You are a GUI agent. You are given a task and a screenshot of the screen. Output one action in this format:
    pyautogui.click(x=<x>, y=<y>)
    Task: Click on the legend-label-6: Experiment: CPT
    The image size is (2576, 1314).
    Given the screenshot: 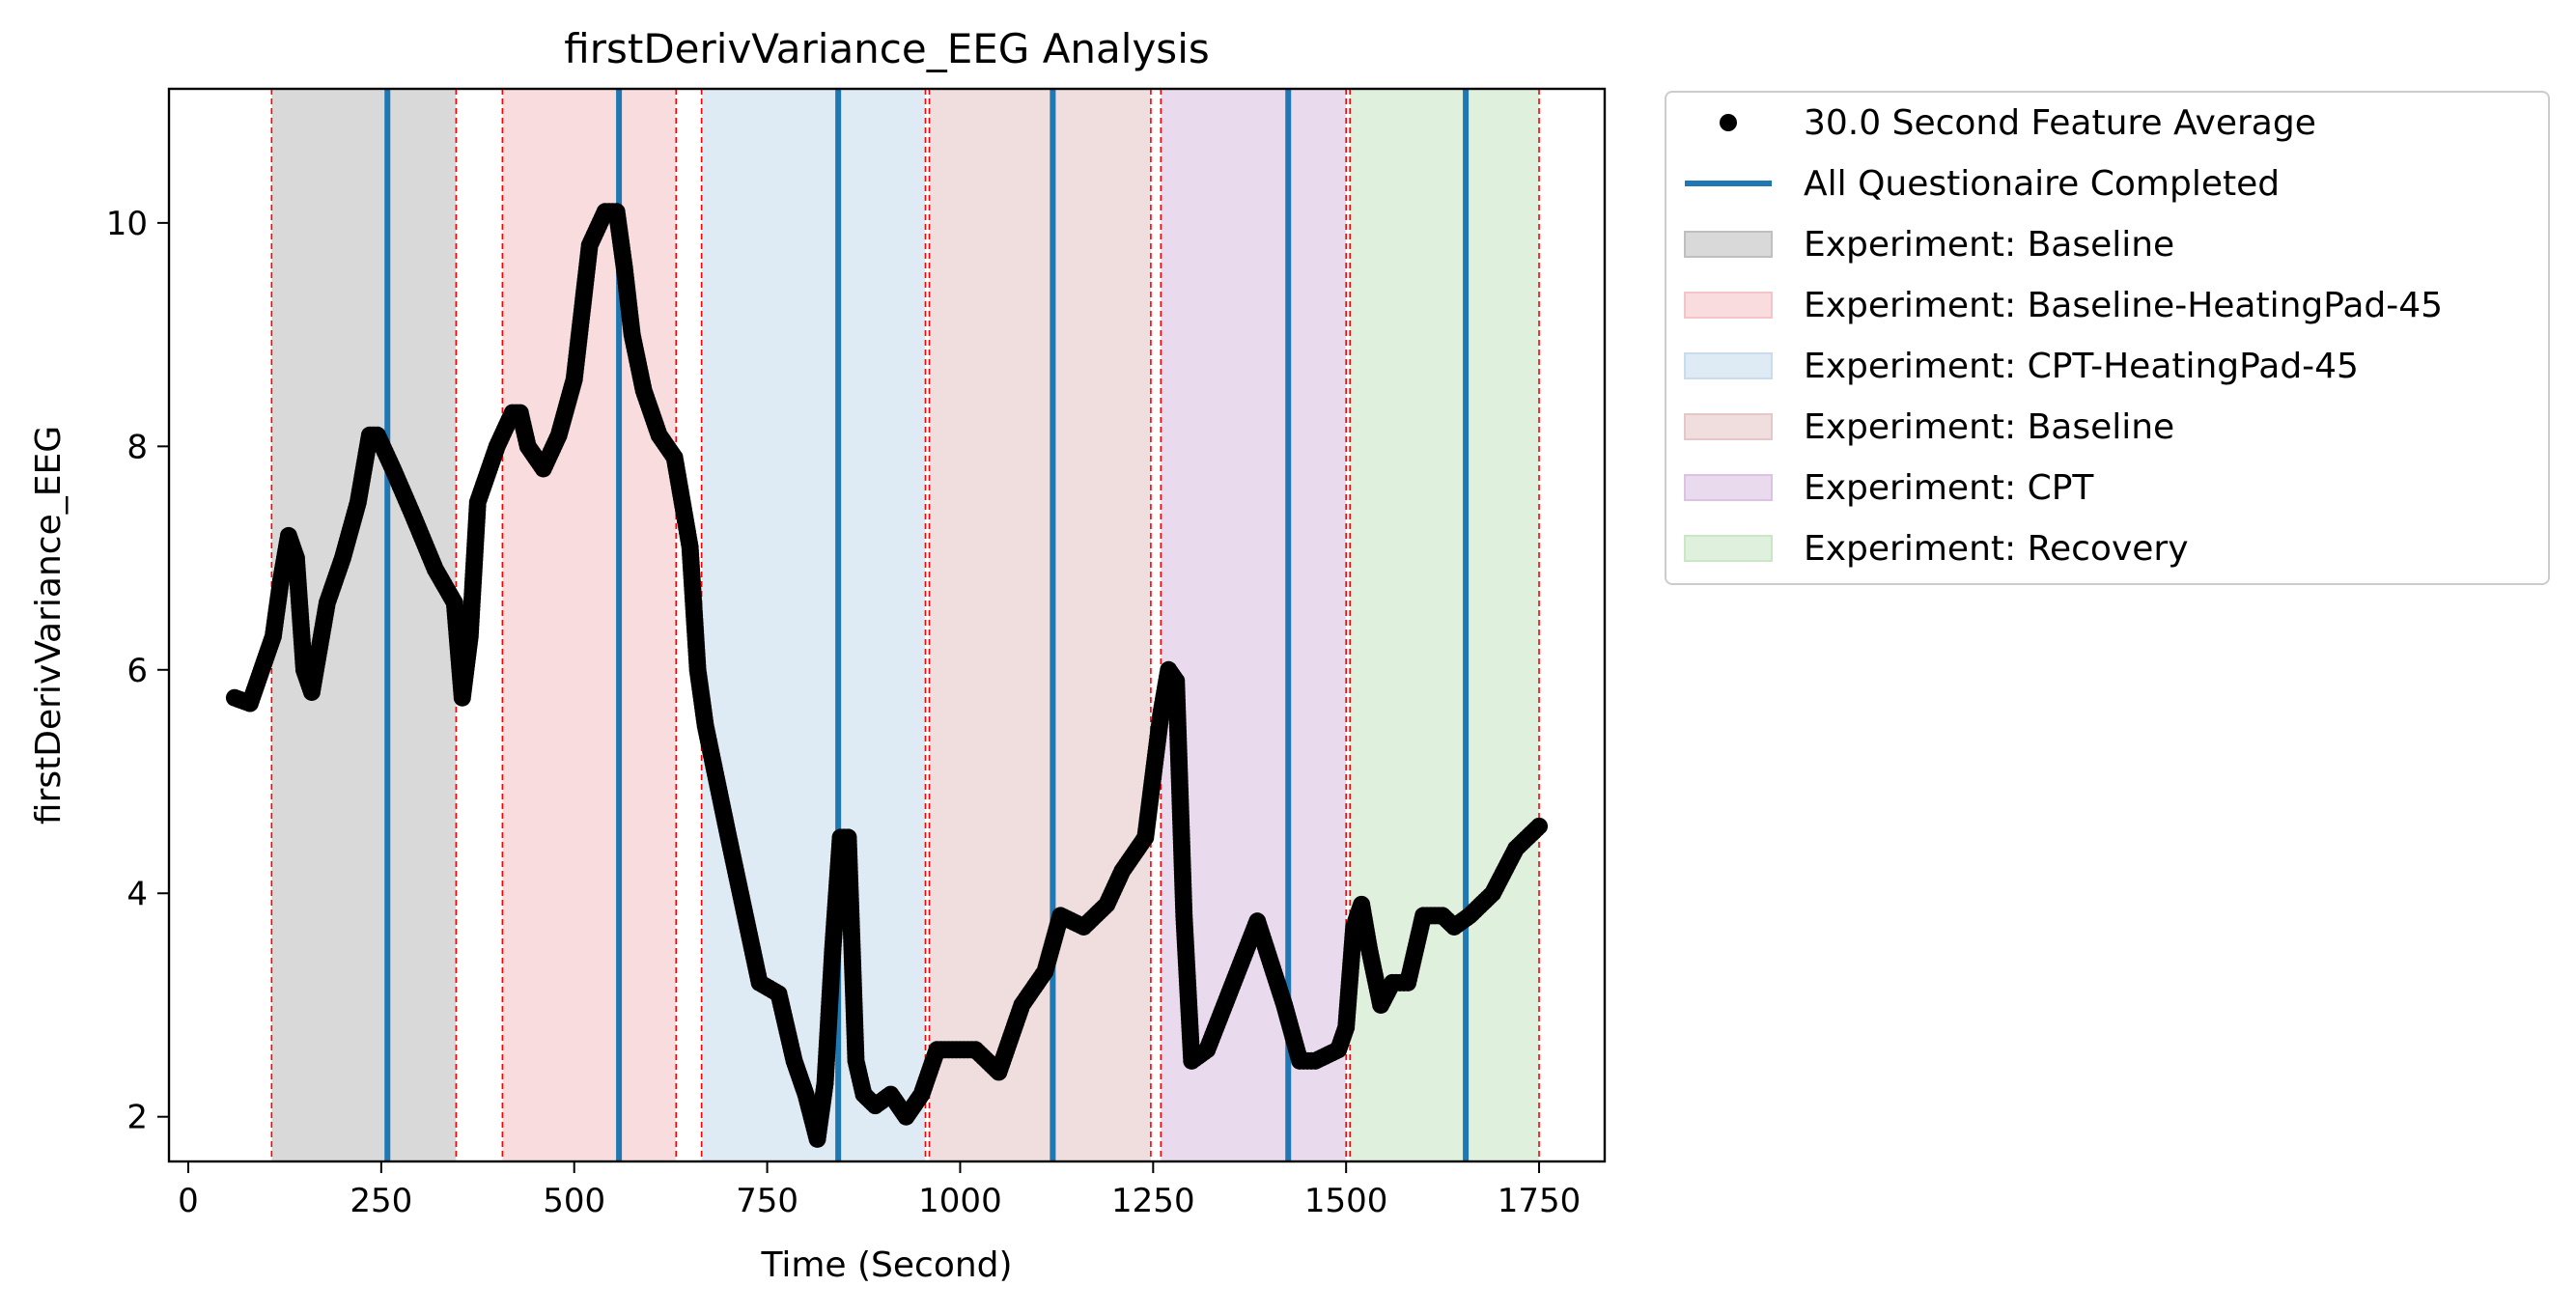 What is the action you would take?
    pyautogui.click(x=1949, y=488)
    